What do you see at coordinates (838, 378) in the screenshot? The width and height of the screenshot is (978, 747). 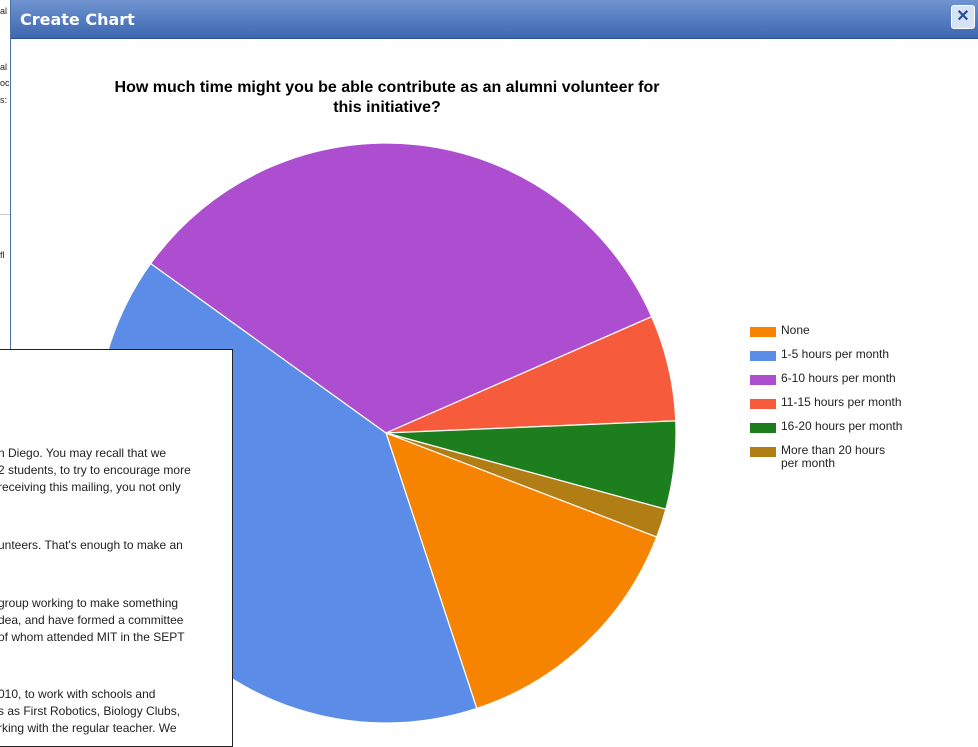 I see `legend-label: 6-10 hours per month` at bounding box center [838, 378].